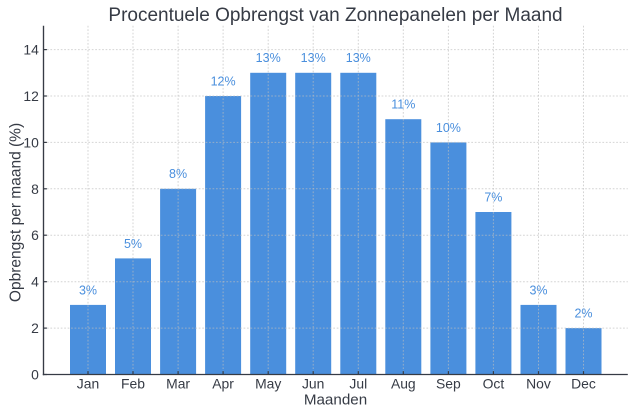 The width and height of the screenshot is (635, 420). Describe the element at coordinates (313, 383) in the screenshot. I see `svg-text: Jun` at that location.